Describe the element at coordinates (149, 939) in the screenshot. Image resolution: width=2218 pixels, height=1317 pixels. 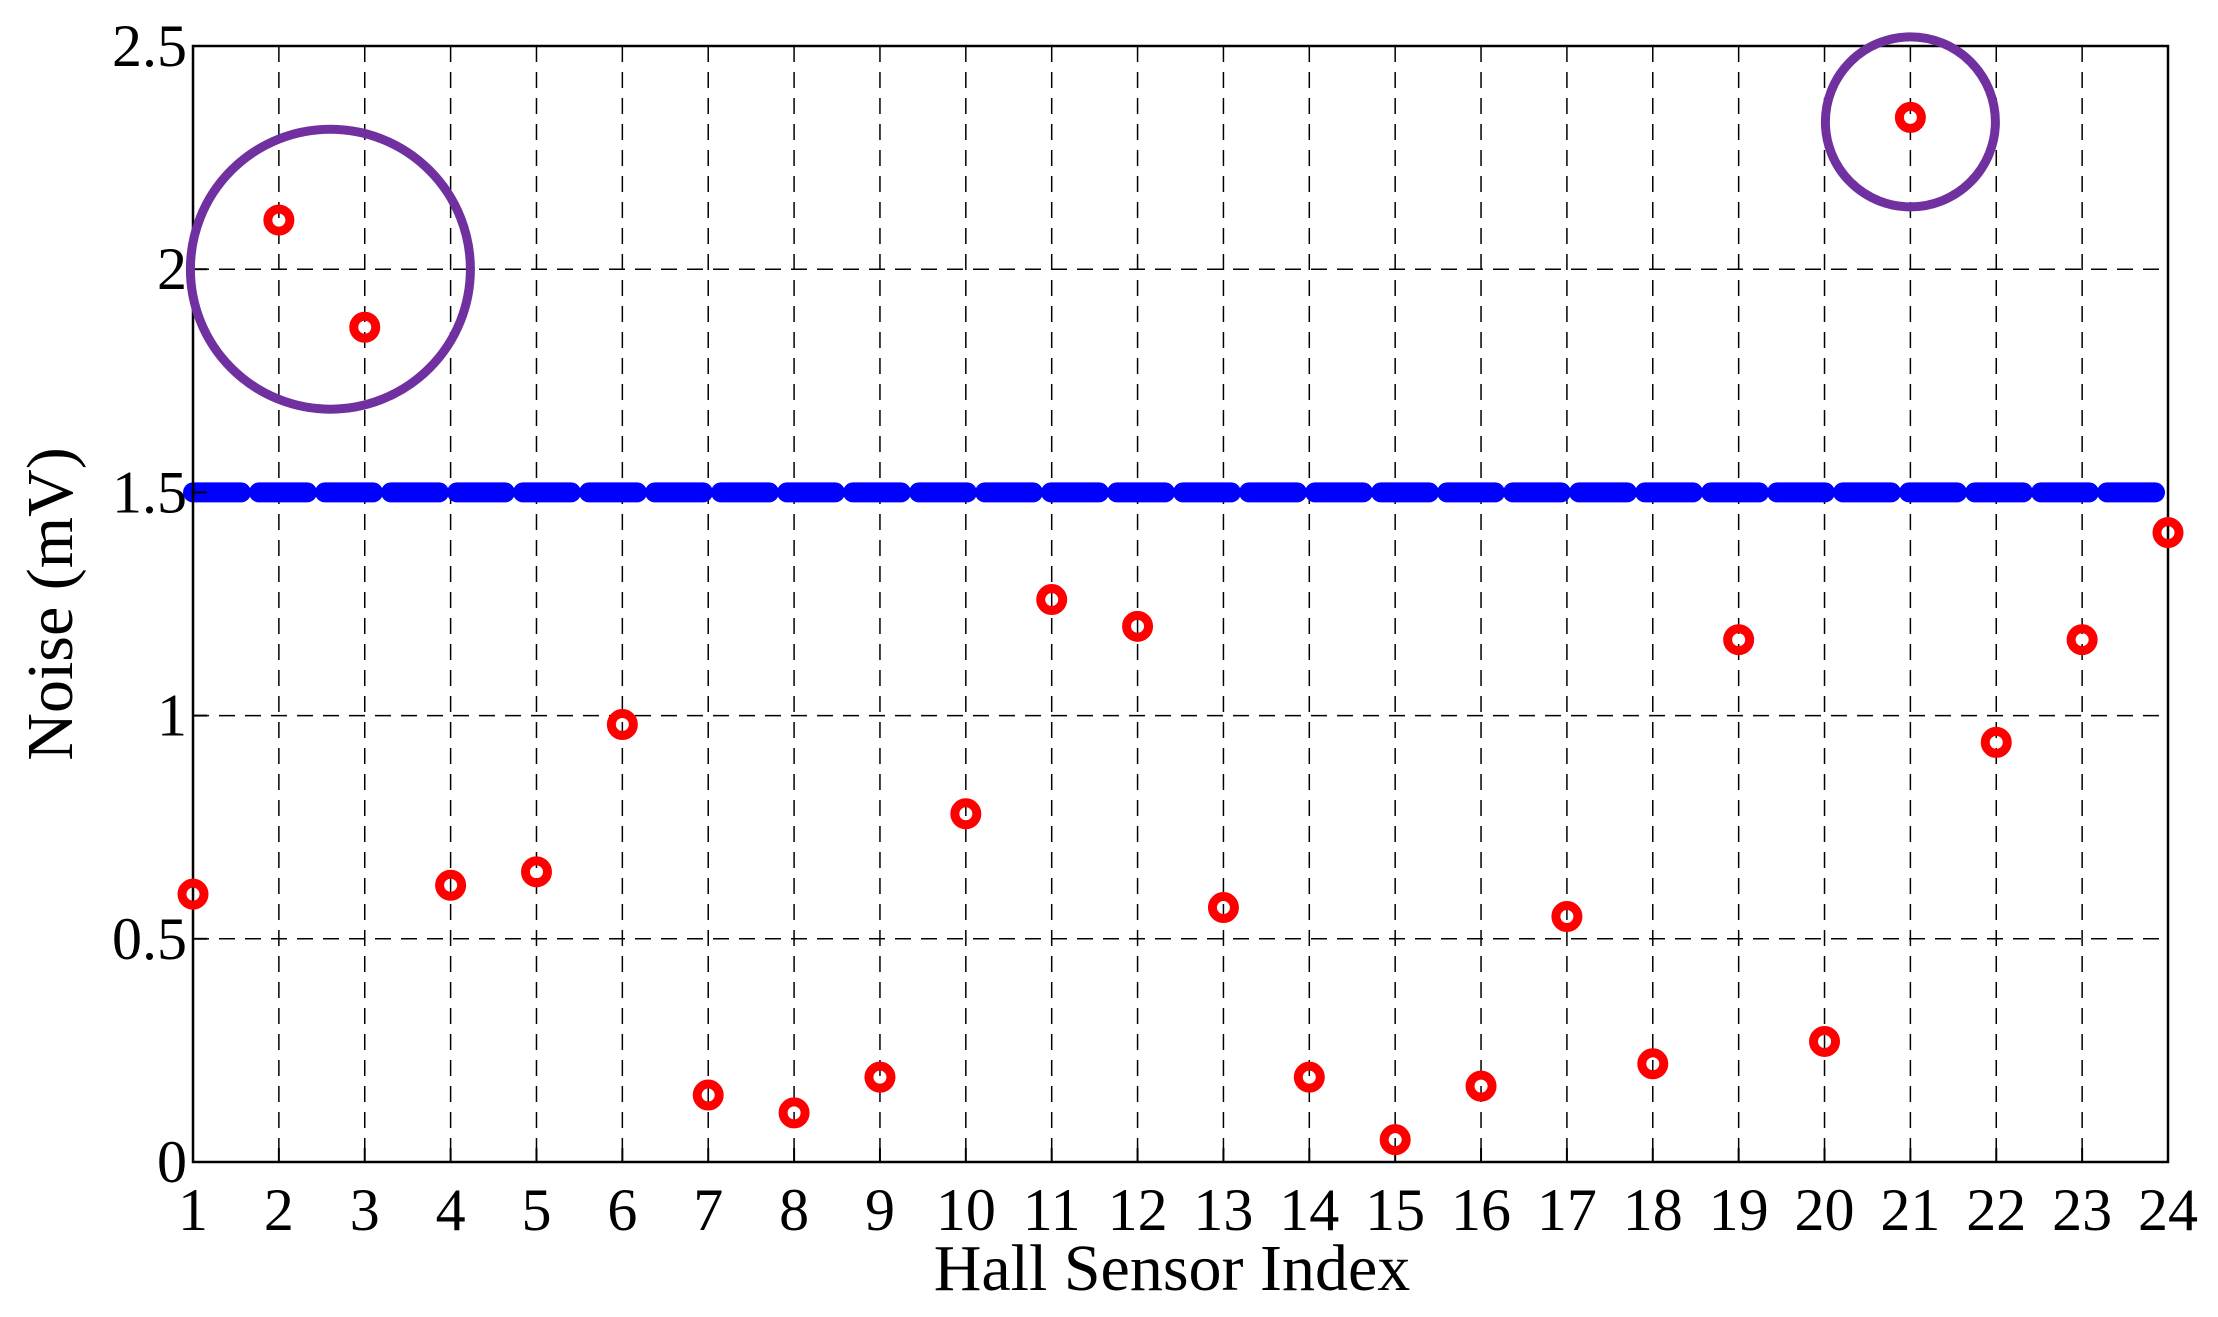
I see `y-tick-label: 0.5` at that location.